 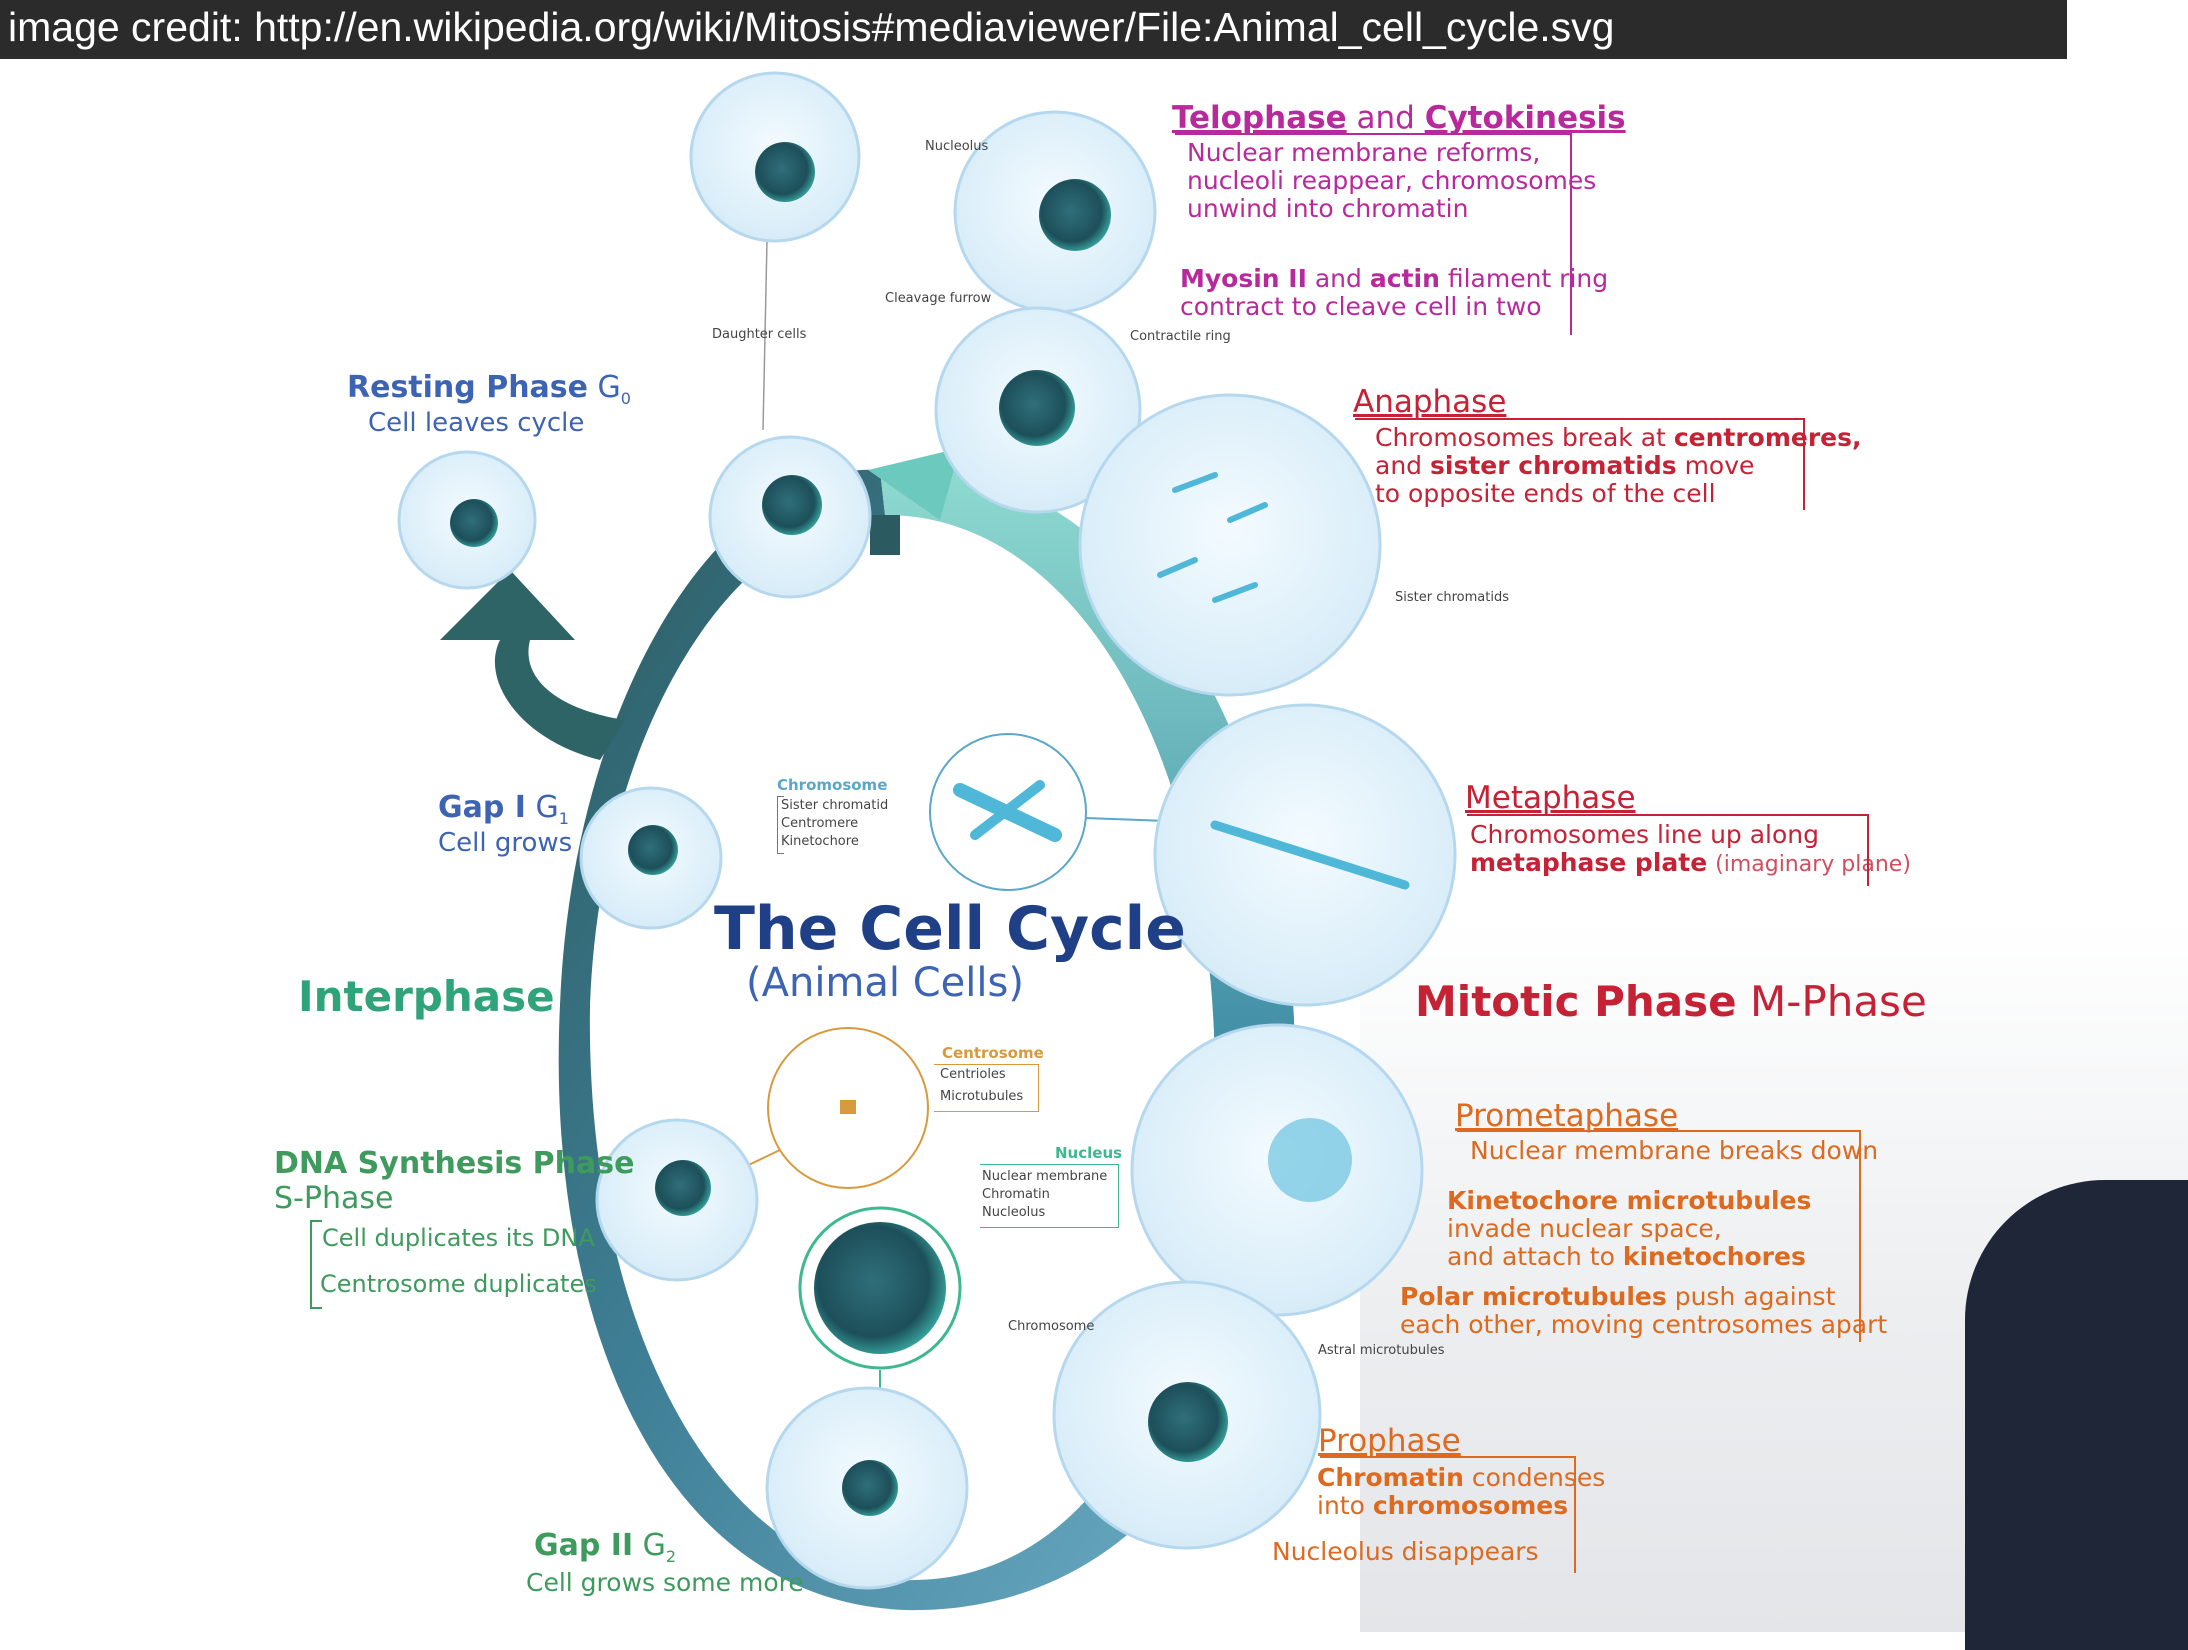 I want to click on resting-sub: G, so click(x=609, y=387).